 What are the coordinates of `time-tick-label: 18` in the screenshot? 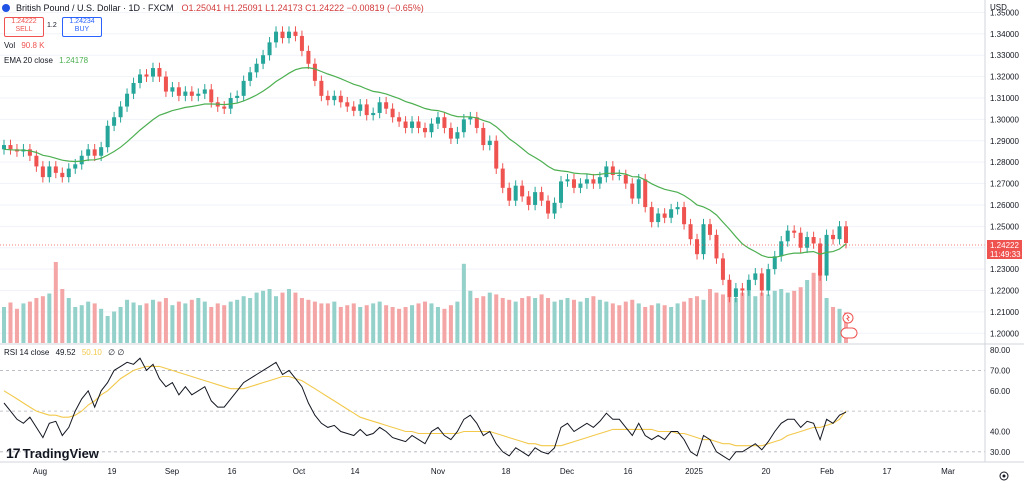 It's located at (506, 471).